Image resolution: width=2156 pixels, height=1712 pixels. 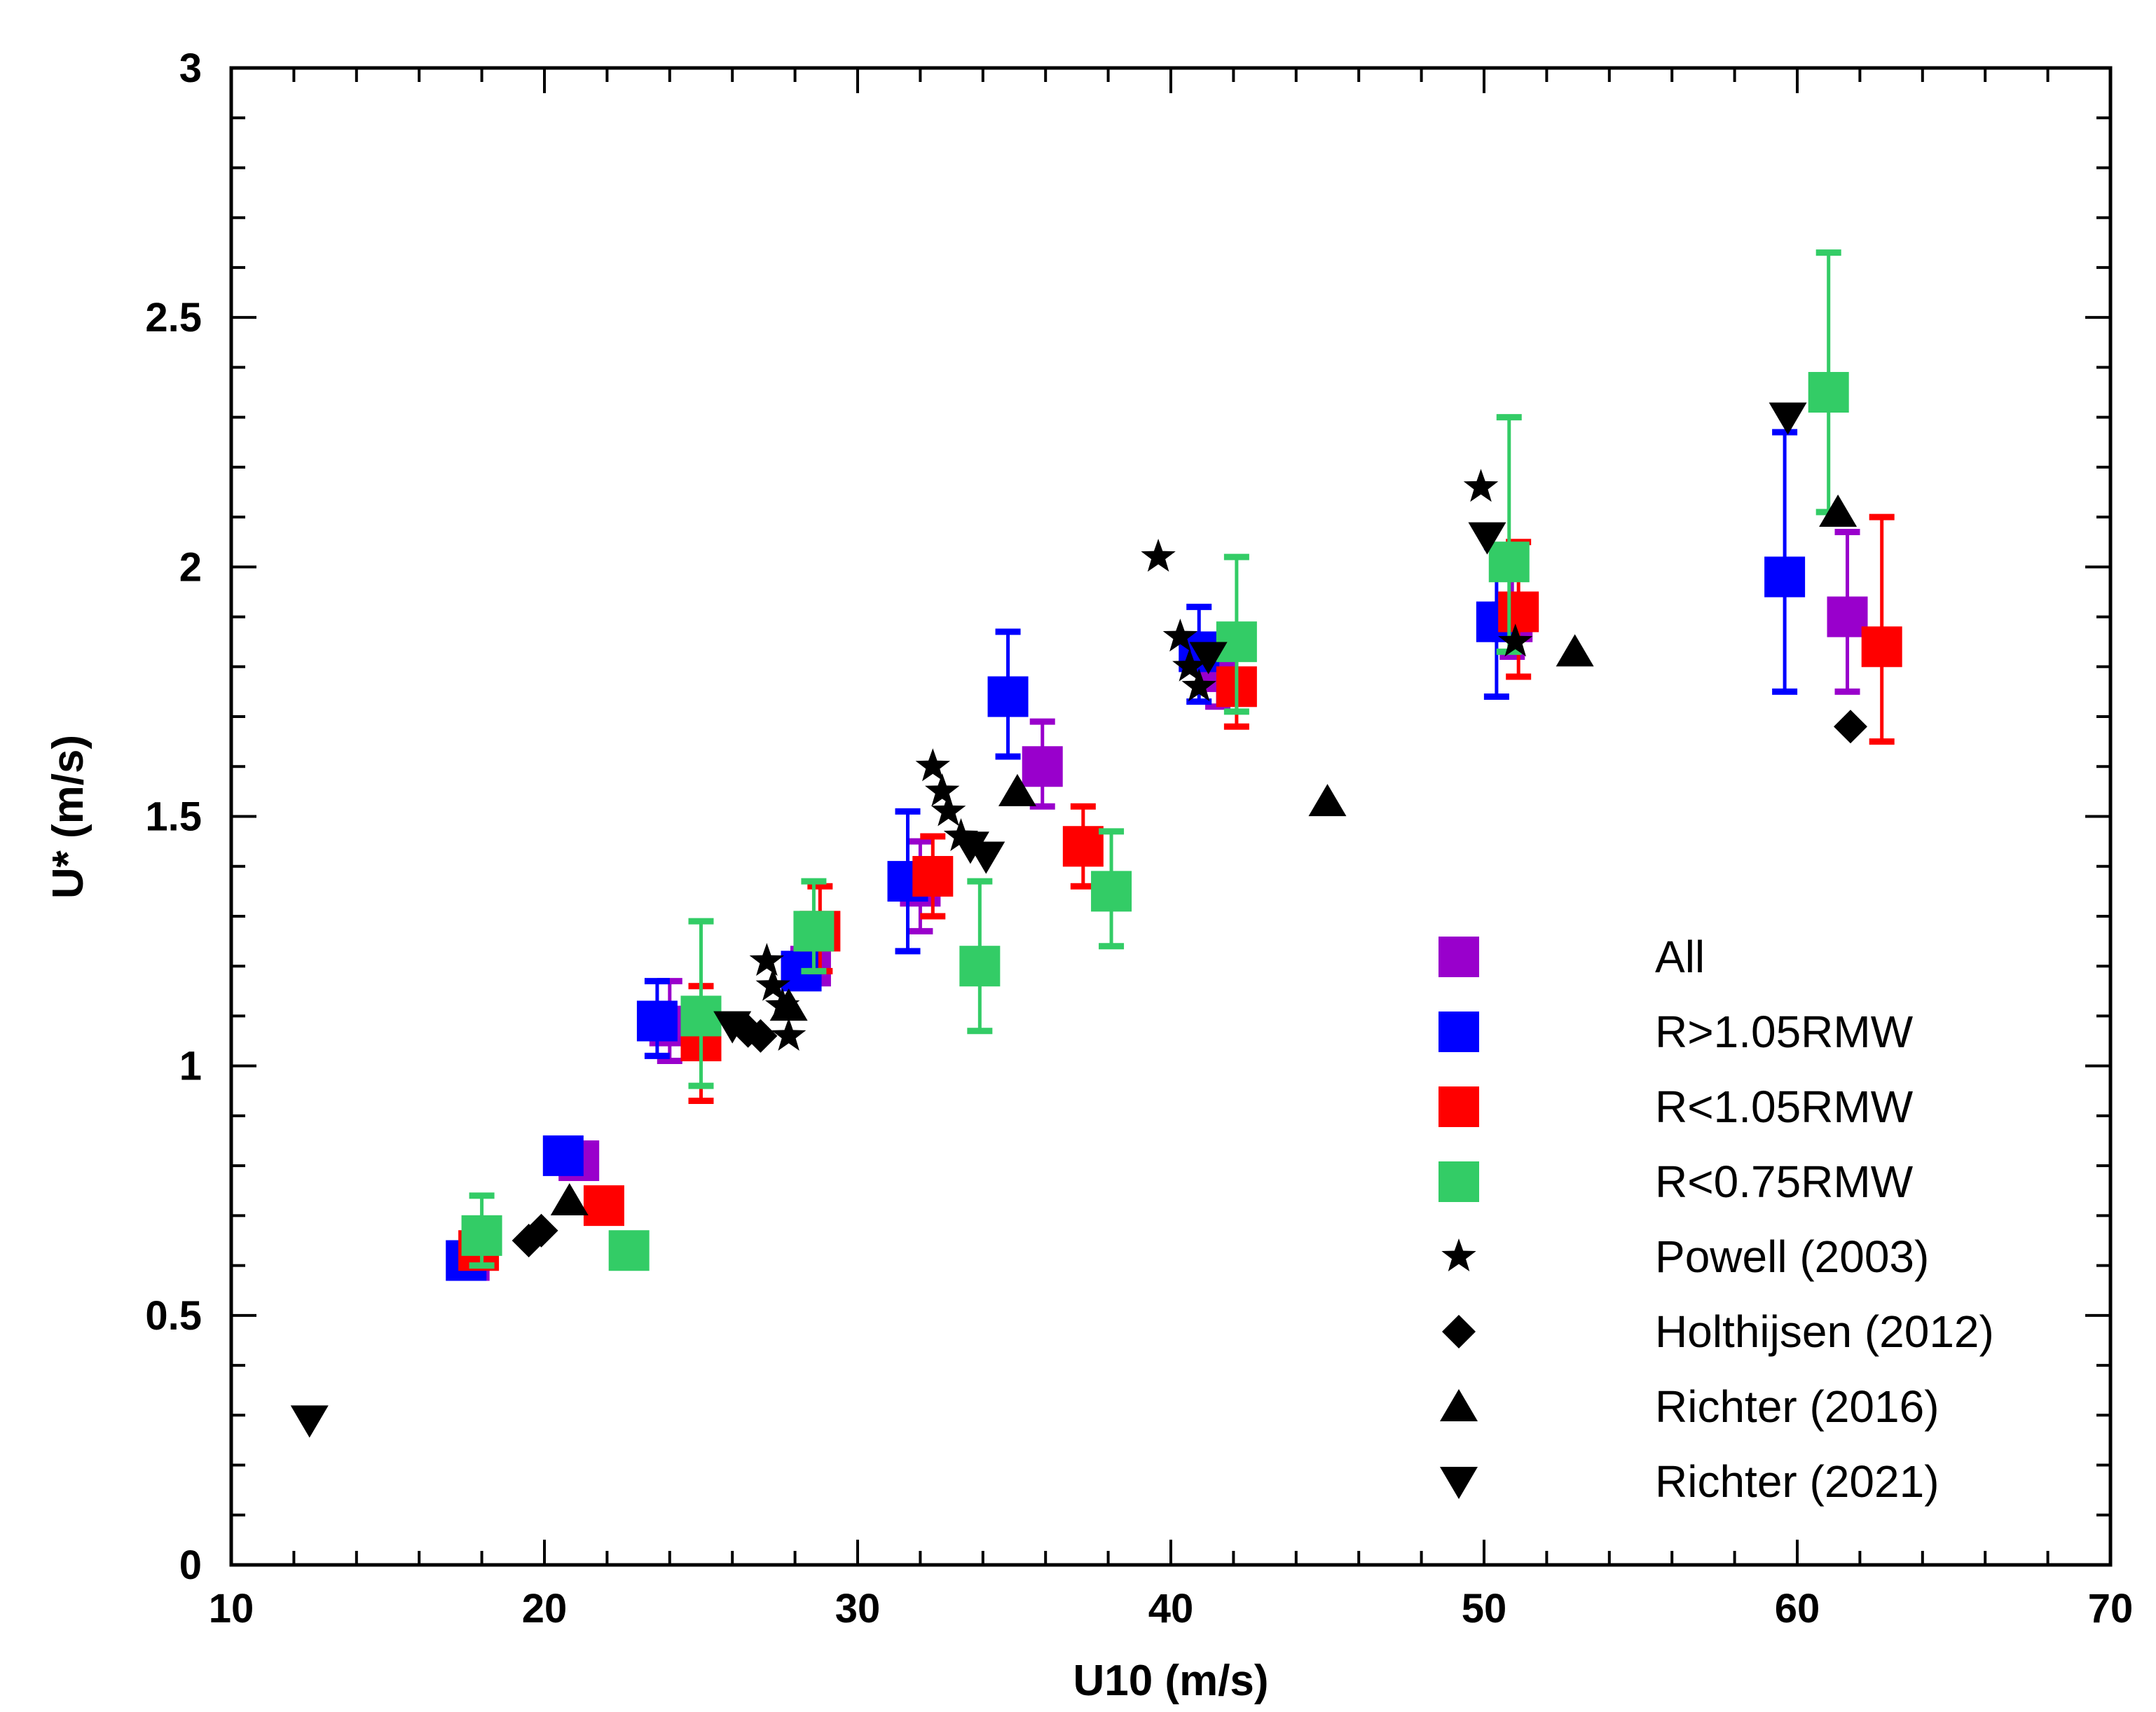 I want to click on legend-item-richter-2016: Richter (2016), so click(x=1689, y=1406).